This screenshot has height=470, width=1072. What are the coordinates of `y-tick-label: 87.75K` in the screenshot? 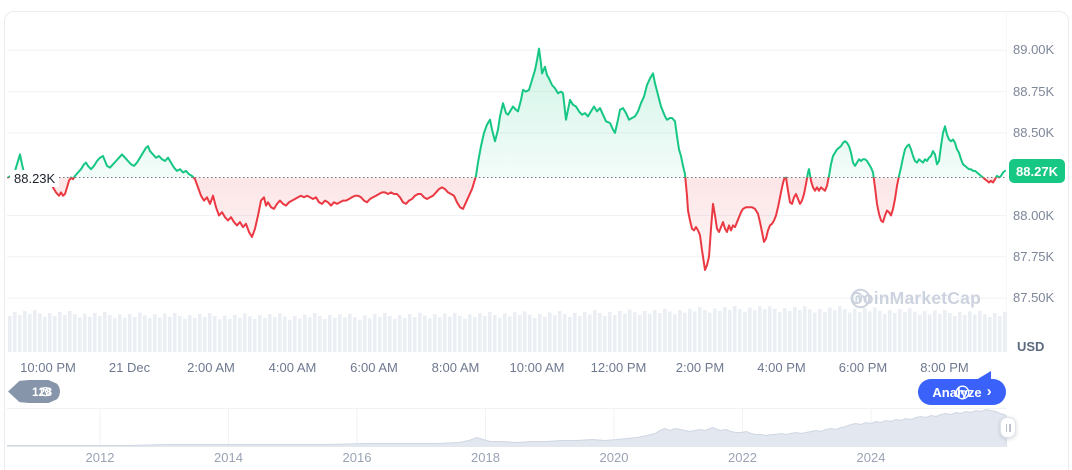 It's located at (1034, 256).